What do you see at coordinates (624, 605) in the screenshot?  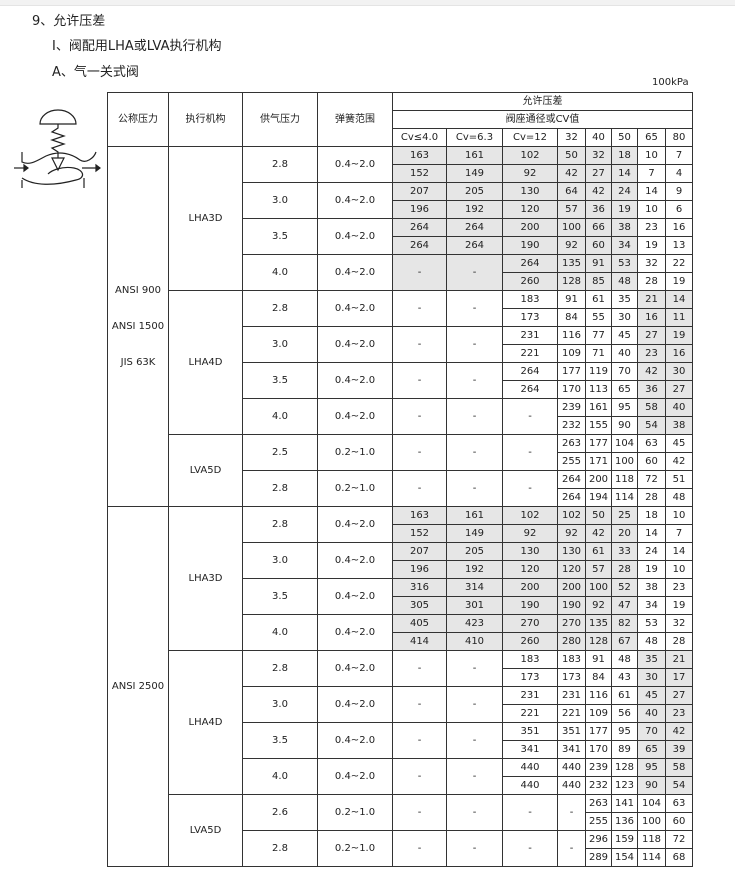 I see `value-cell: 47` at bounding box center [624, 605].